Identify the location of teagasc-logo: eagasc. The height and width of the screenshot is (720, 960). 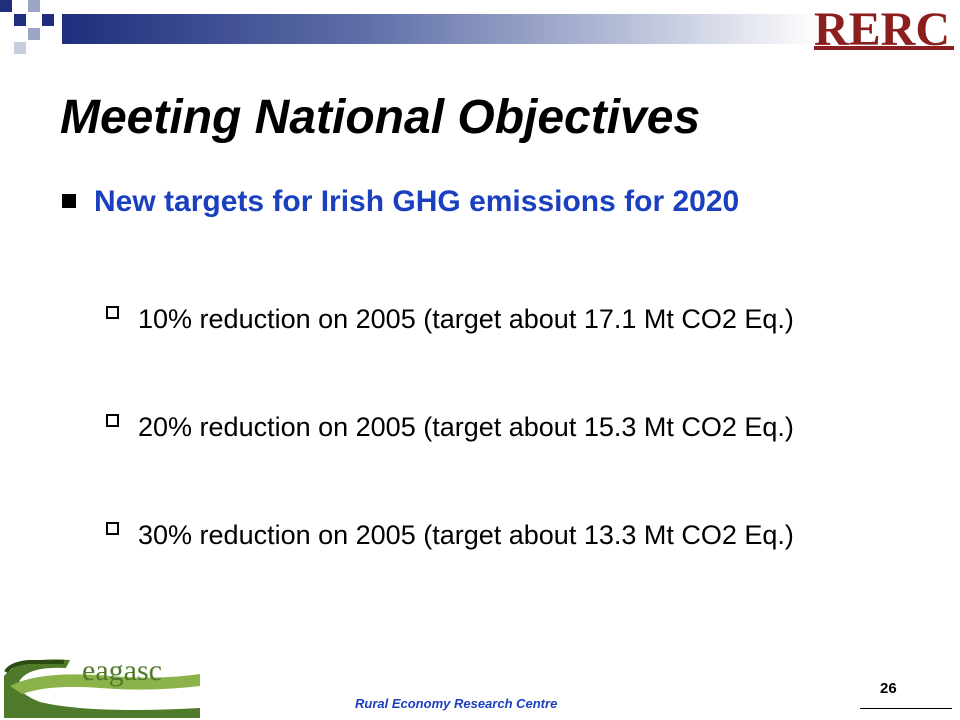
(102, 686).